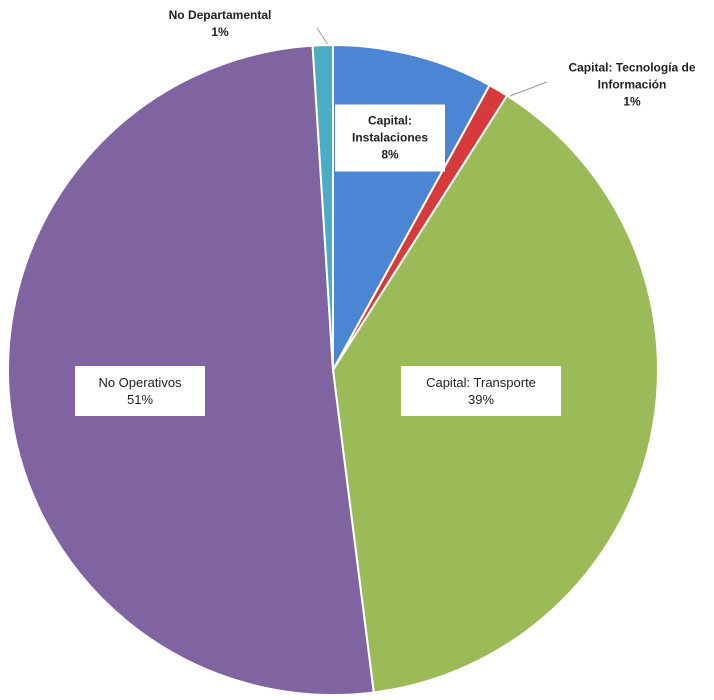 This screenshot has height=700, width=714. What do you see at coordinates (481, 382) in the screenshot?
I see `category-label: Capital: Transporte` at bounding box center [481, 382].